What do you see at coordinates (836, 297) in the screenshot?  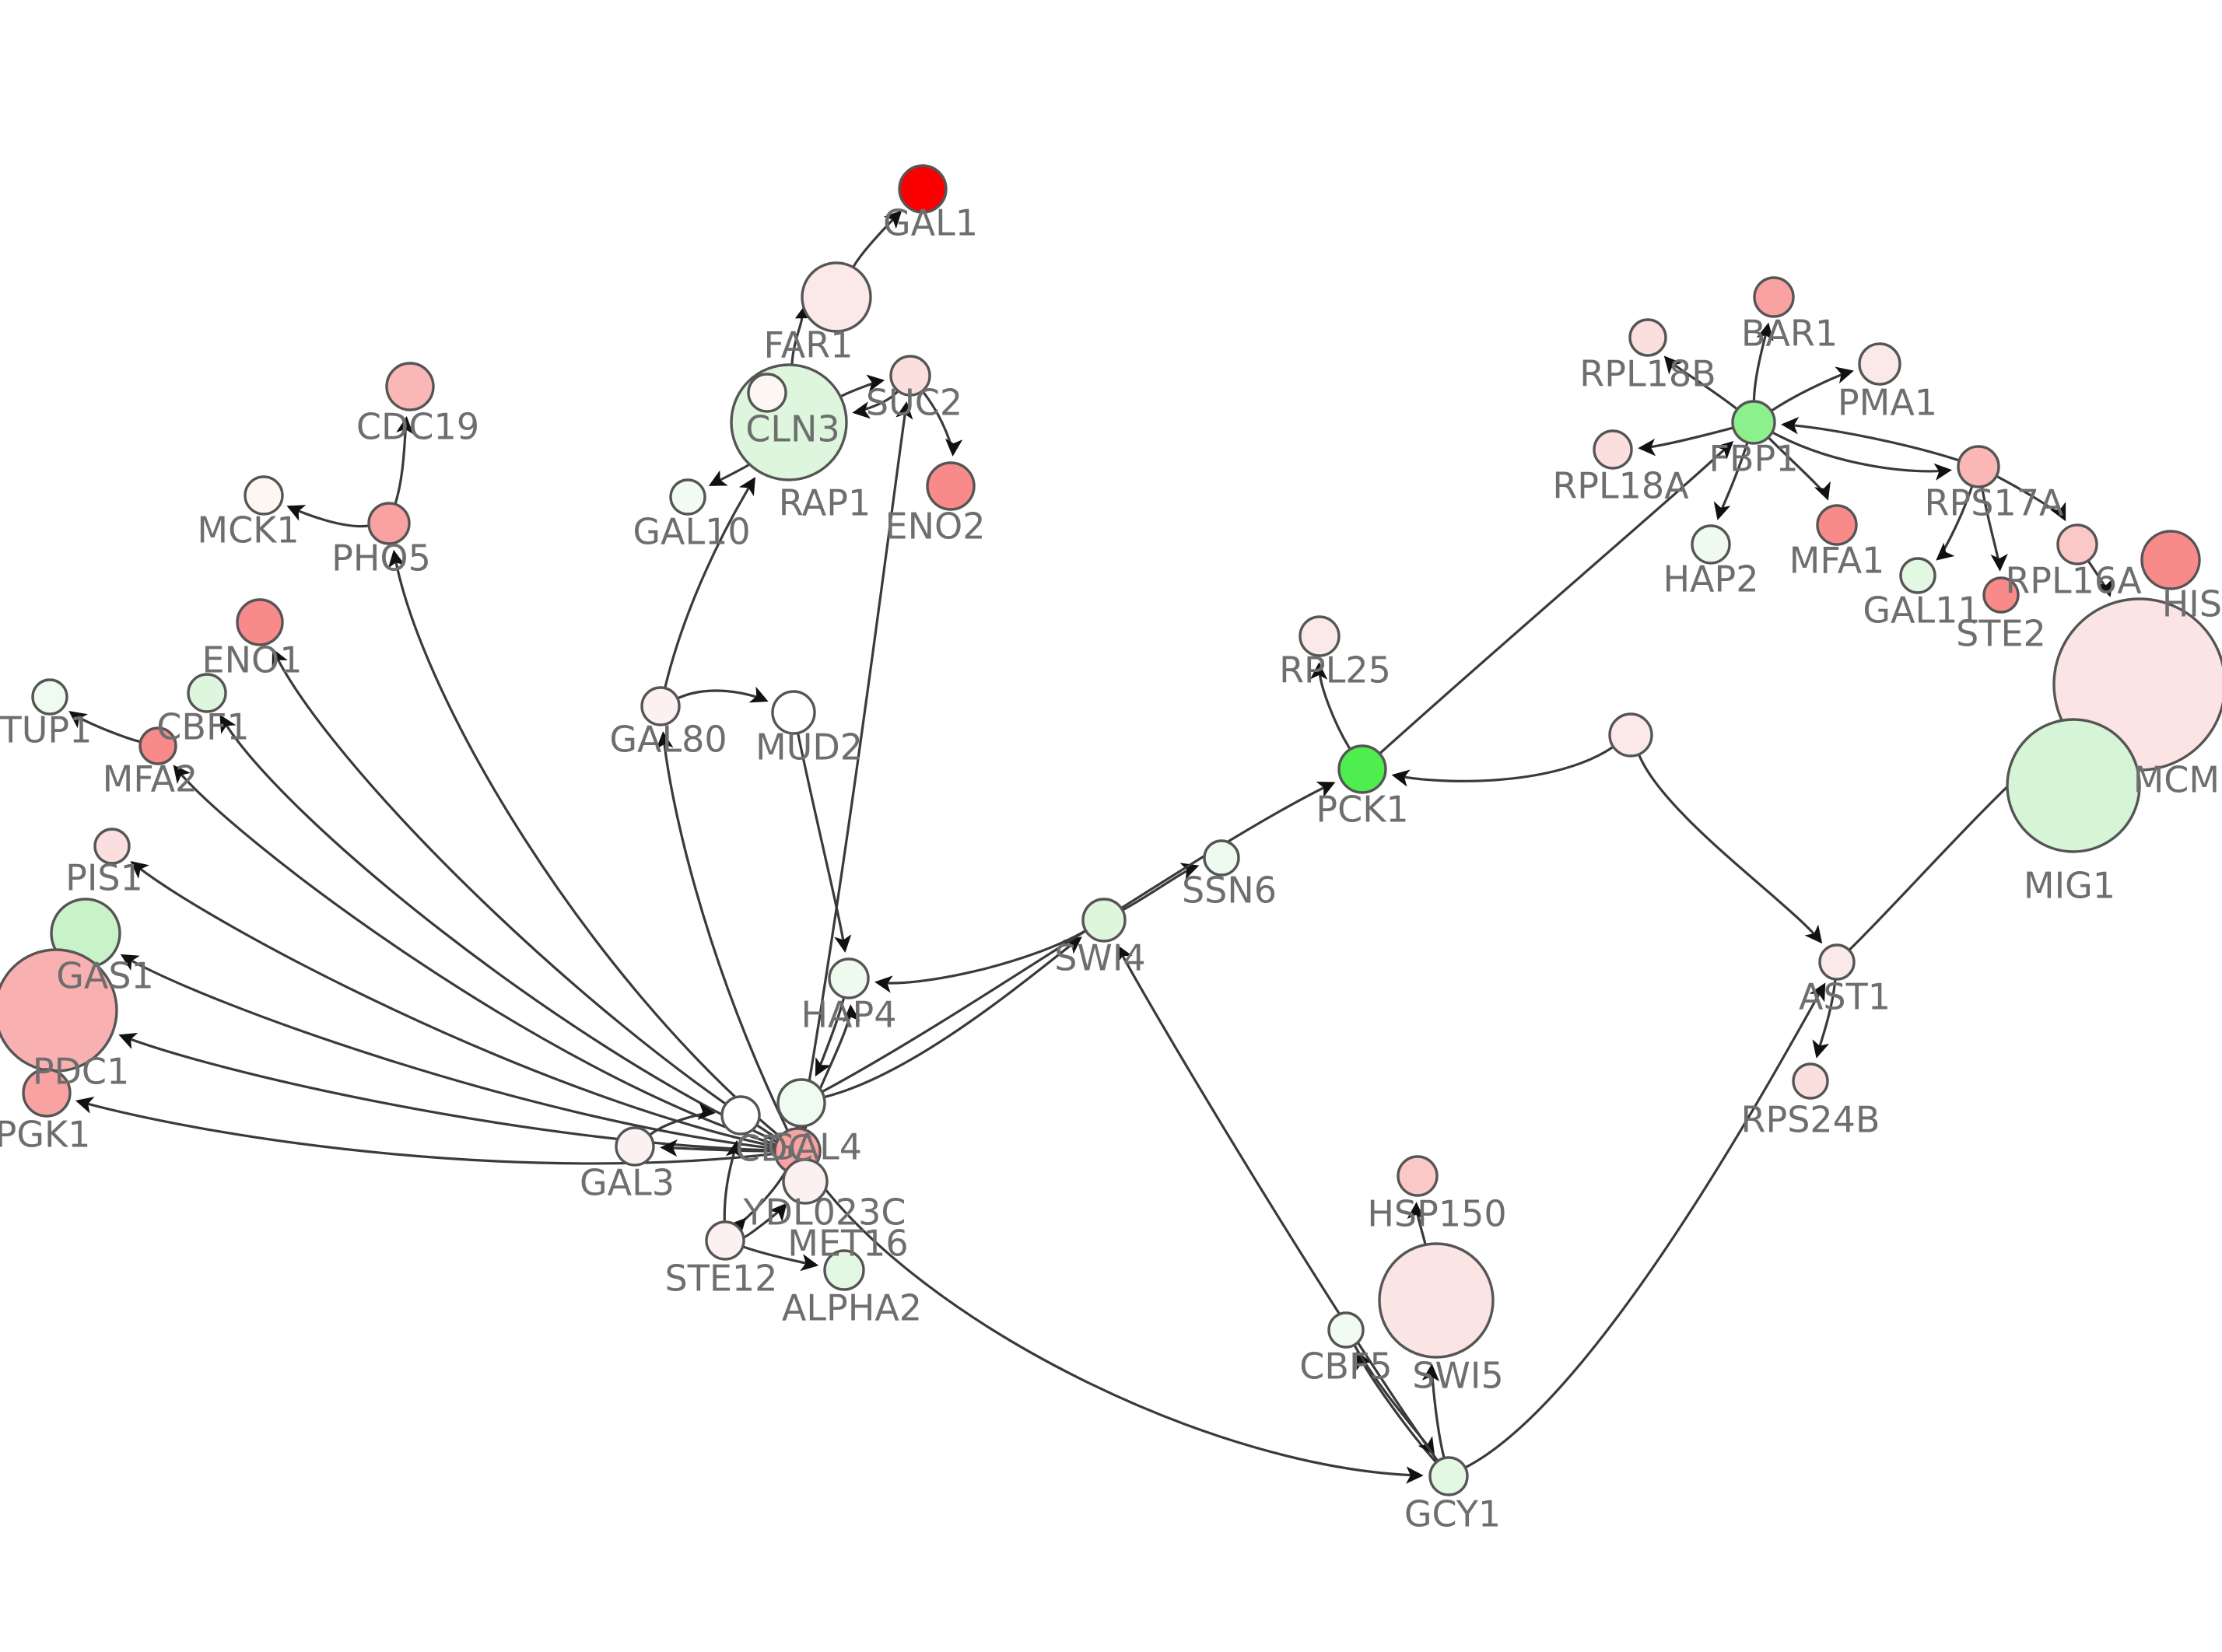 I see `node-far1` at bounding box center [836, 297].